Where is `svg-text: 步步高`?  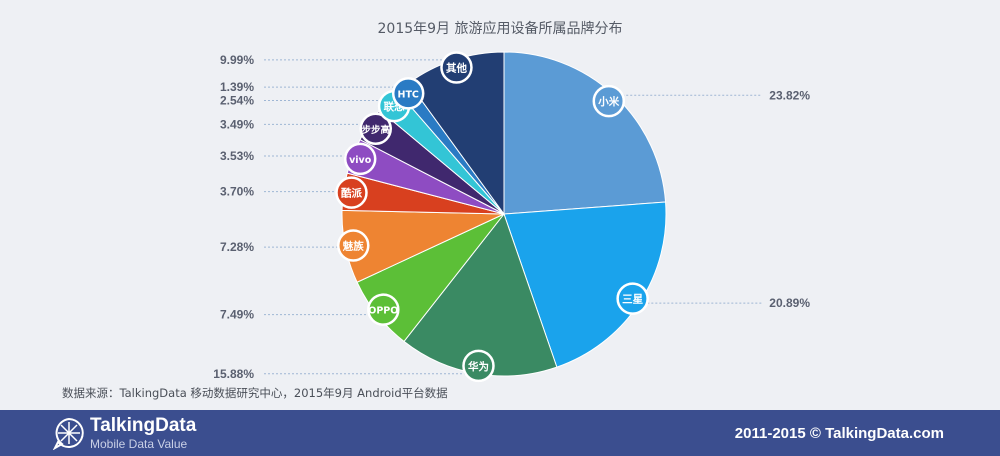 svg-text: 步步高 is located at coordinates (375, 130).